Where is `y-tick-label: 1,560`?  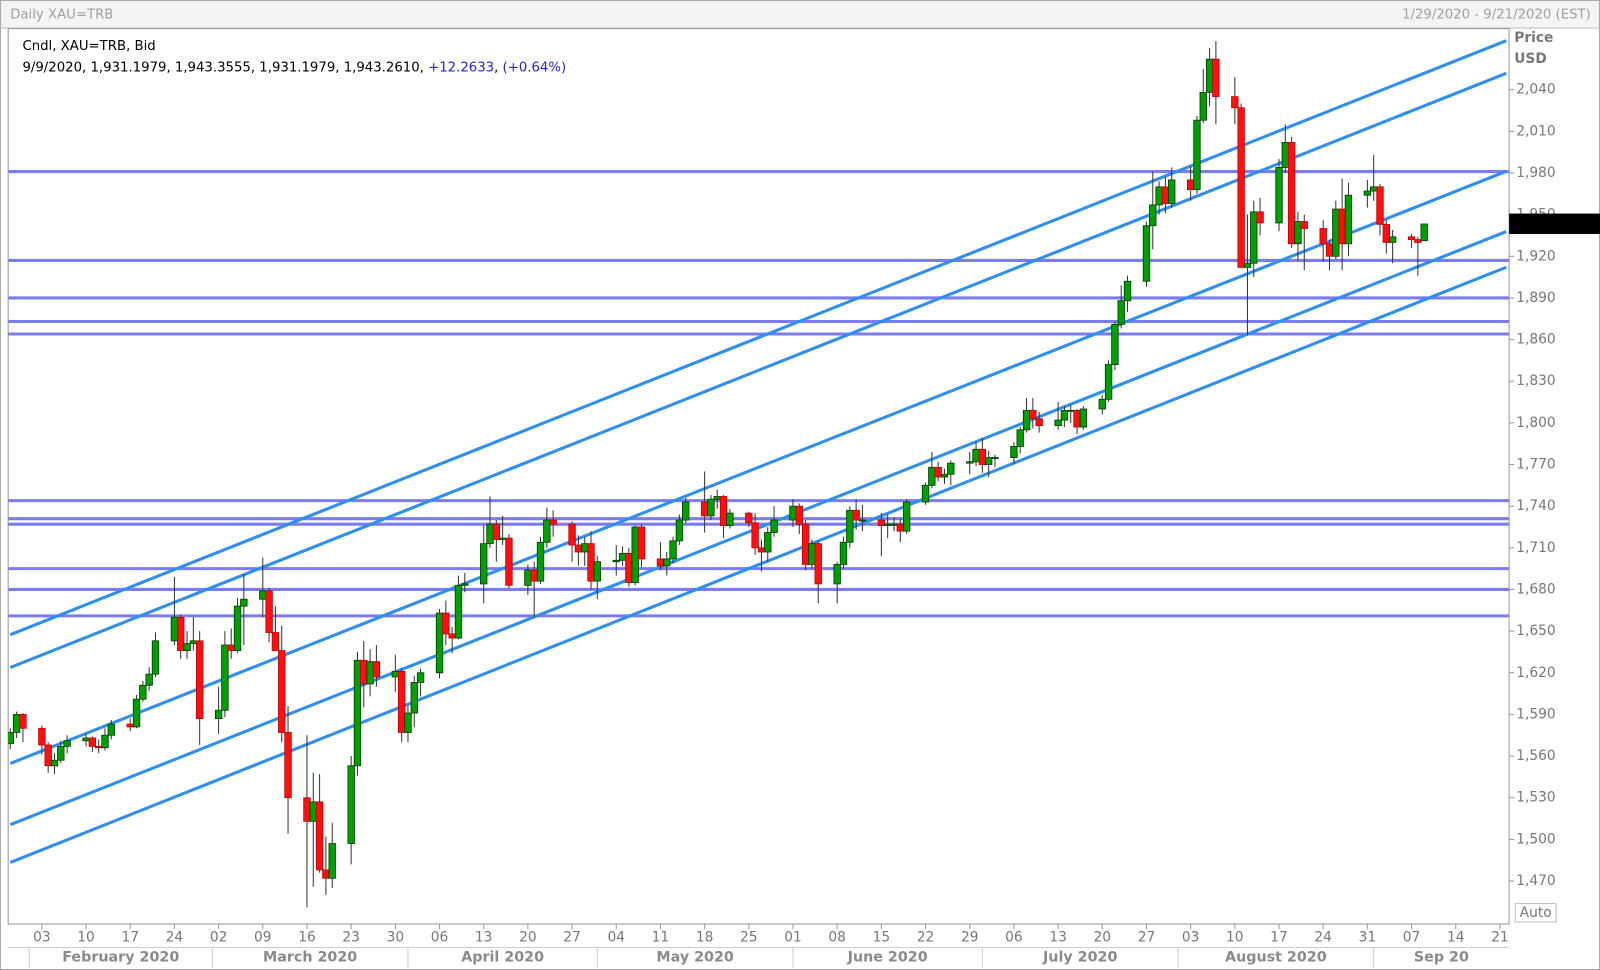 y-tick-label: 1,560 is located at coordinates (1535, 756).